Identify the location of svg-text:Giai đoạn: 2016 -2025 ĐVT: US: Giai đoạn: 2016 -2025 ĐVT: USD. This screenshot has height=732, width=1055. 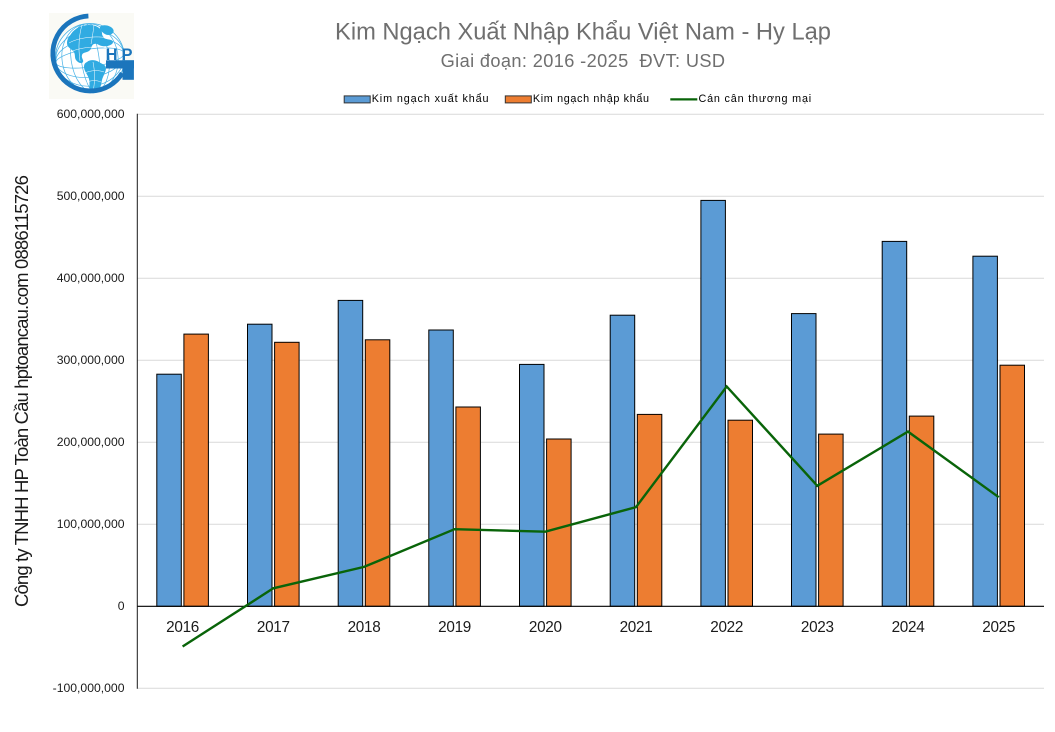
(583, 61).